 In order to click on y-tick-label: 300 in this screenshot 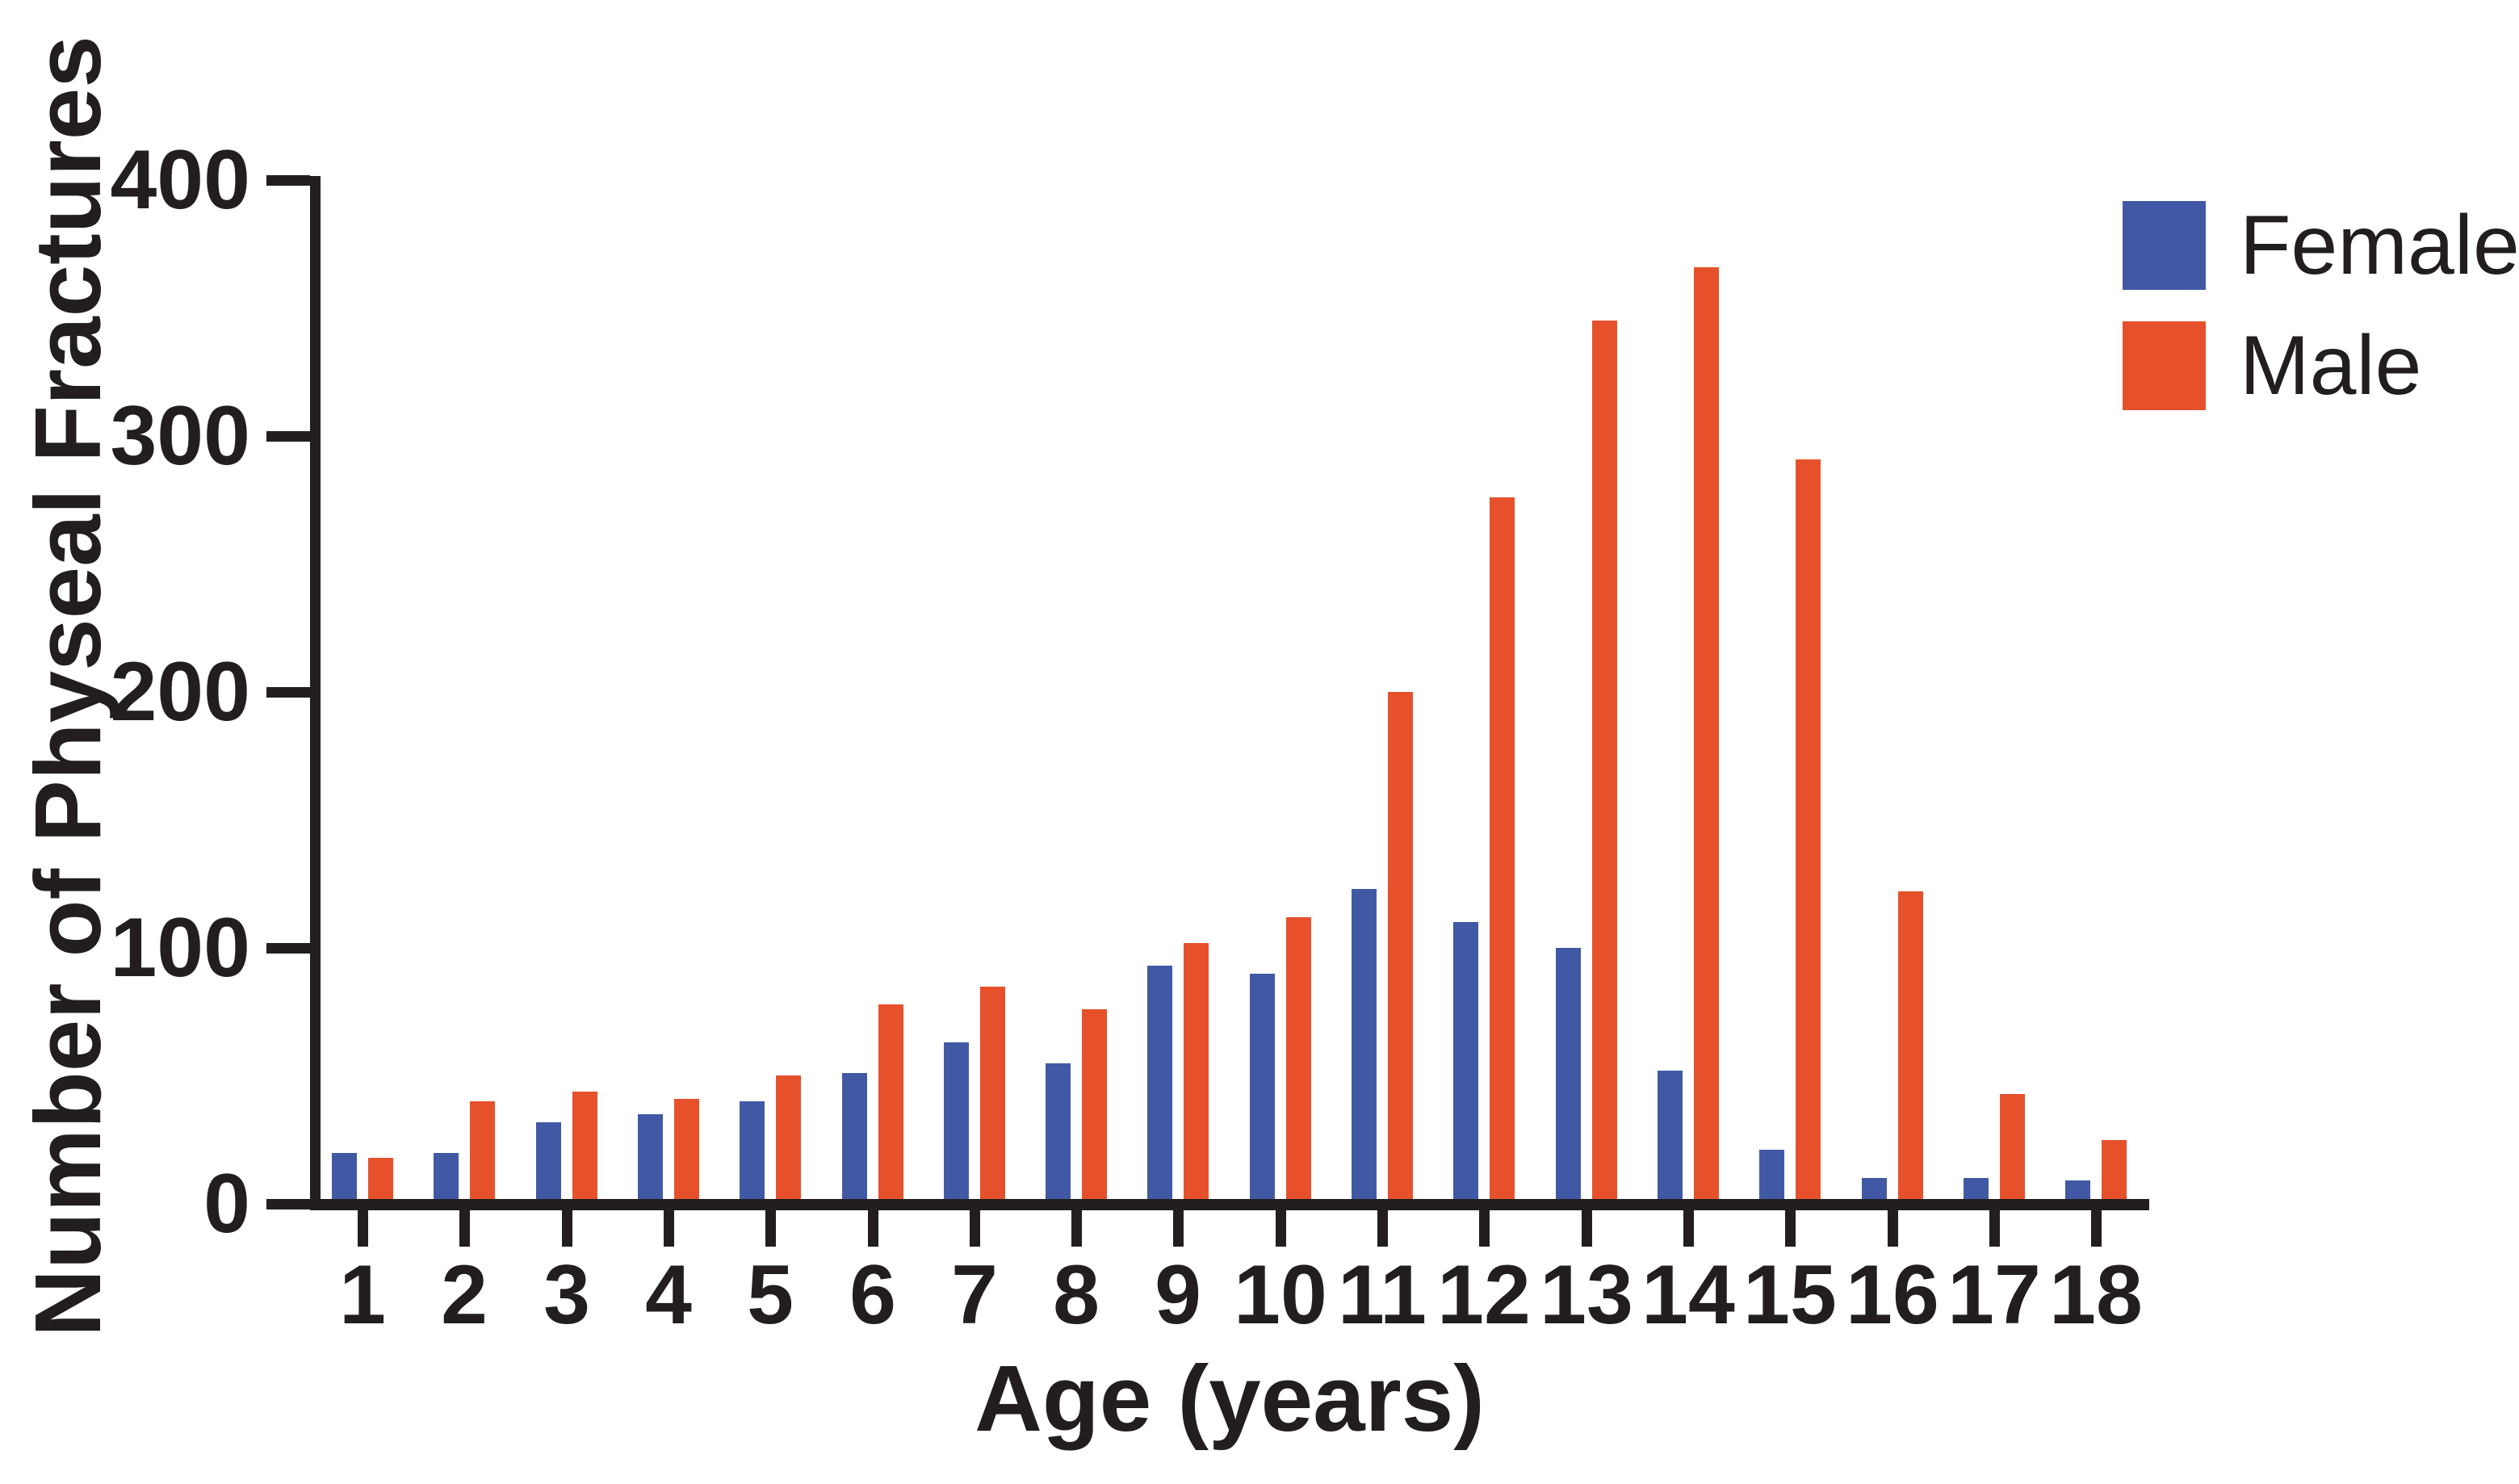, I will do `click(180, 436)`.